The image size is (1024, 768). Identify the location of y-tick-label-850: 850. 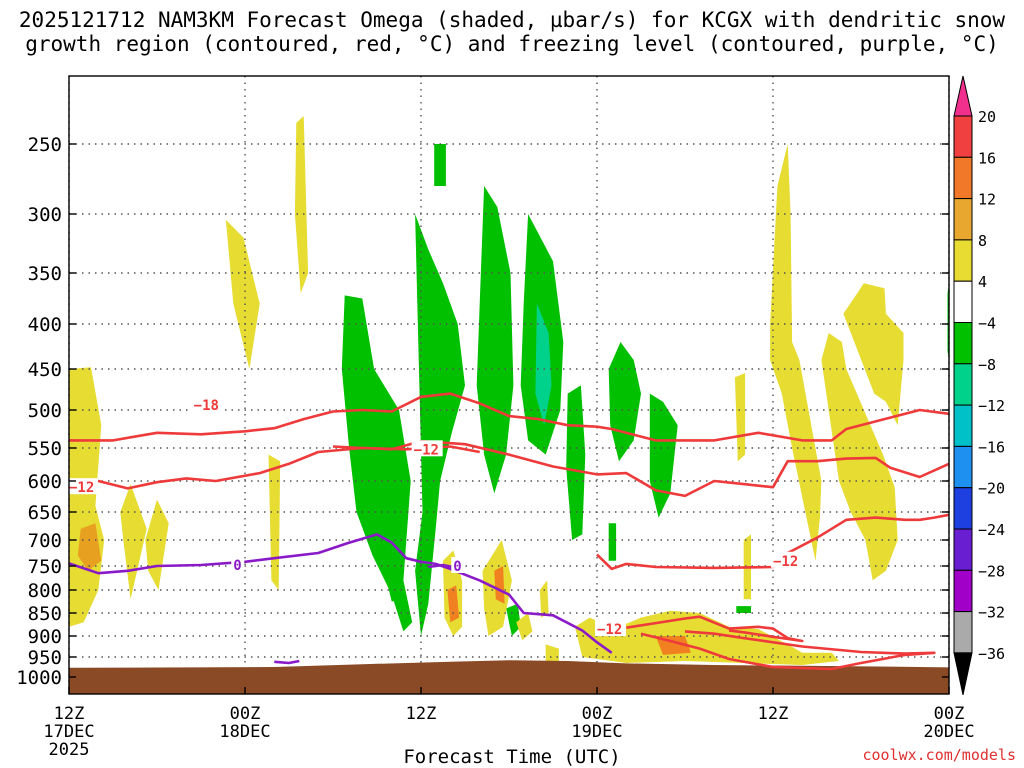
(45, 614).